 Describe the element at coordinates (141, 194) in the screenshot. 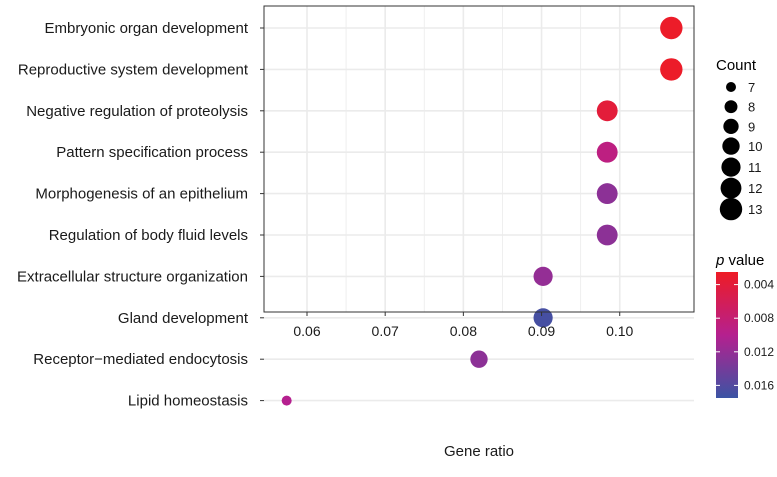

I see `y-tick-label: Morphogenesis of an epithelium` at that location.